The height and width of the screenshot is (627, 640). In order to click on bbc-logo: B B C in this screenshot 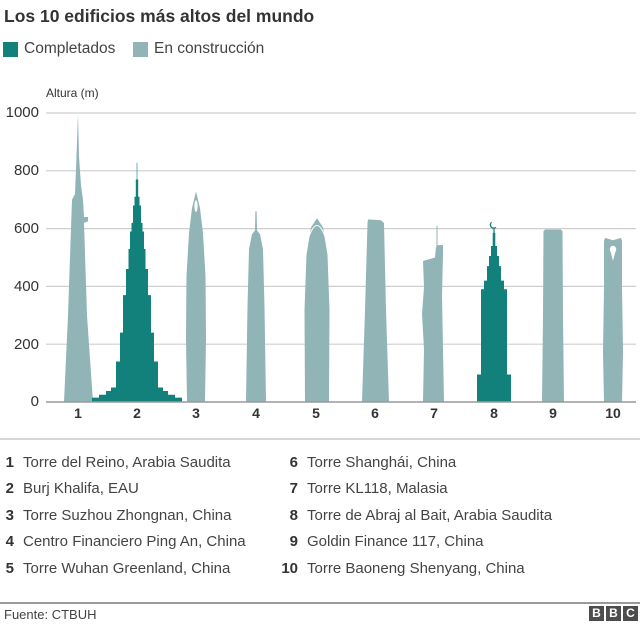, I will do `click(613, 613)`.